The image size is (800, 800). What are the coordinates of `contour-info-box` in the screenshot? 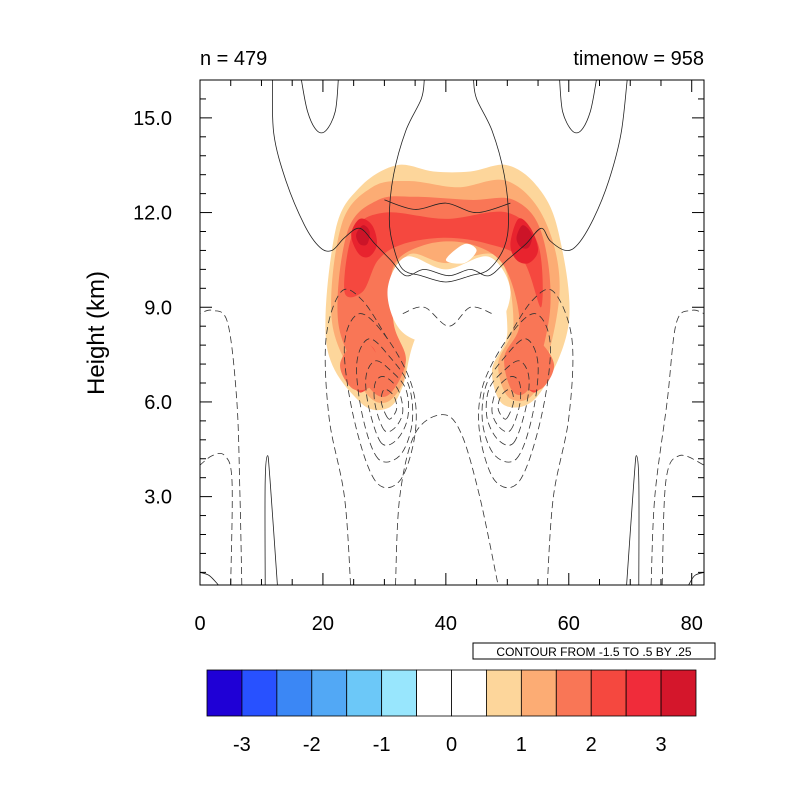 It's located at (594, 651).